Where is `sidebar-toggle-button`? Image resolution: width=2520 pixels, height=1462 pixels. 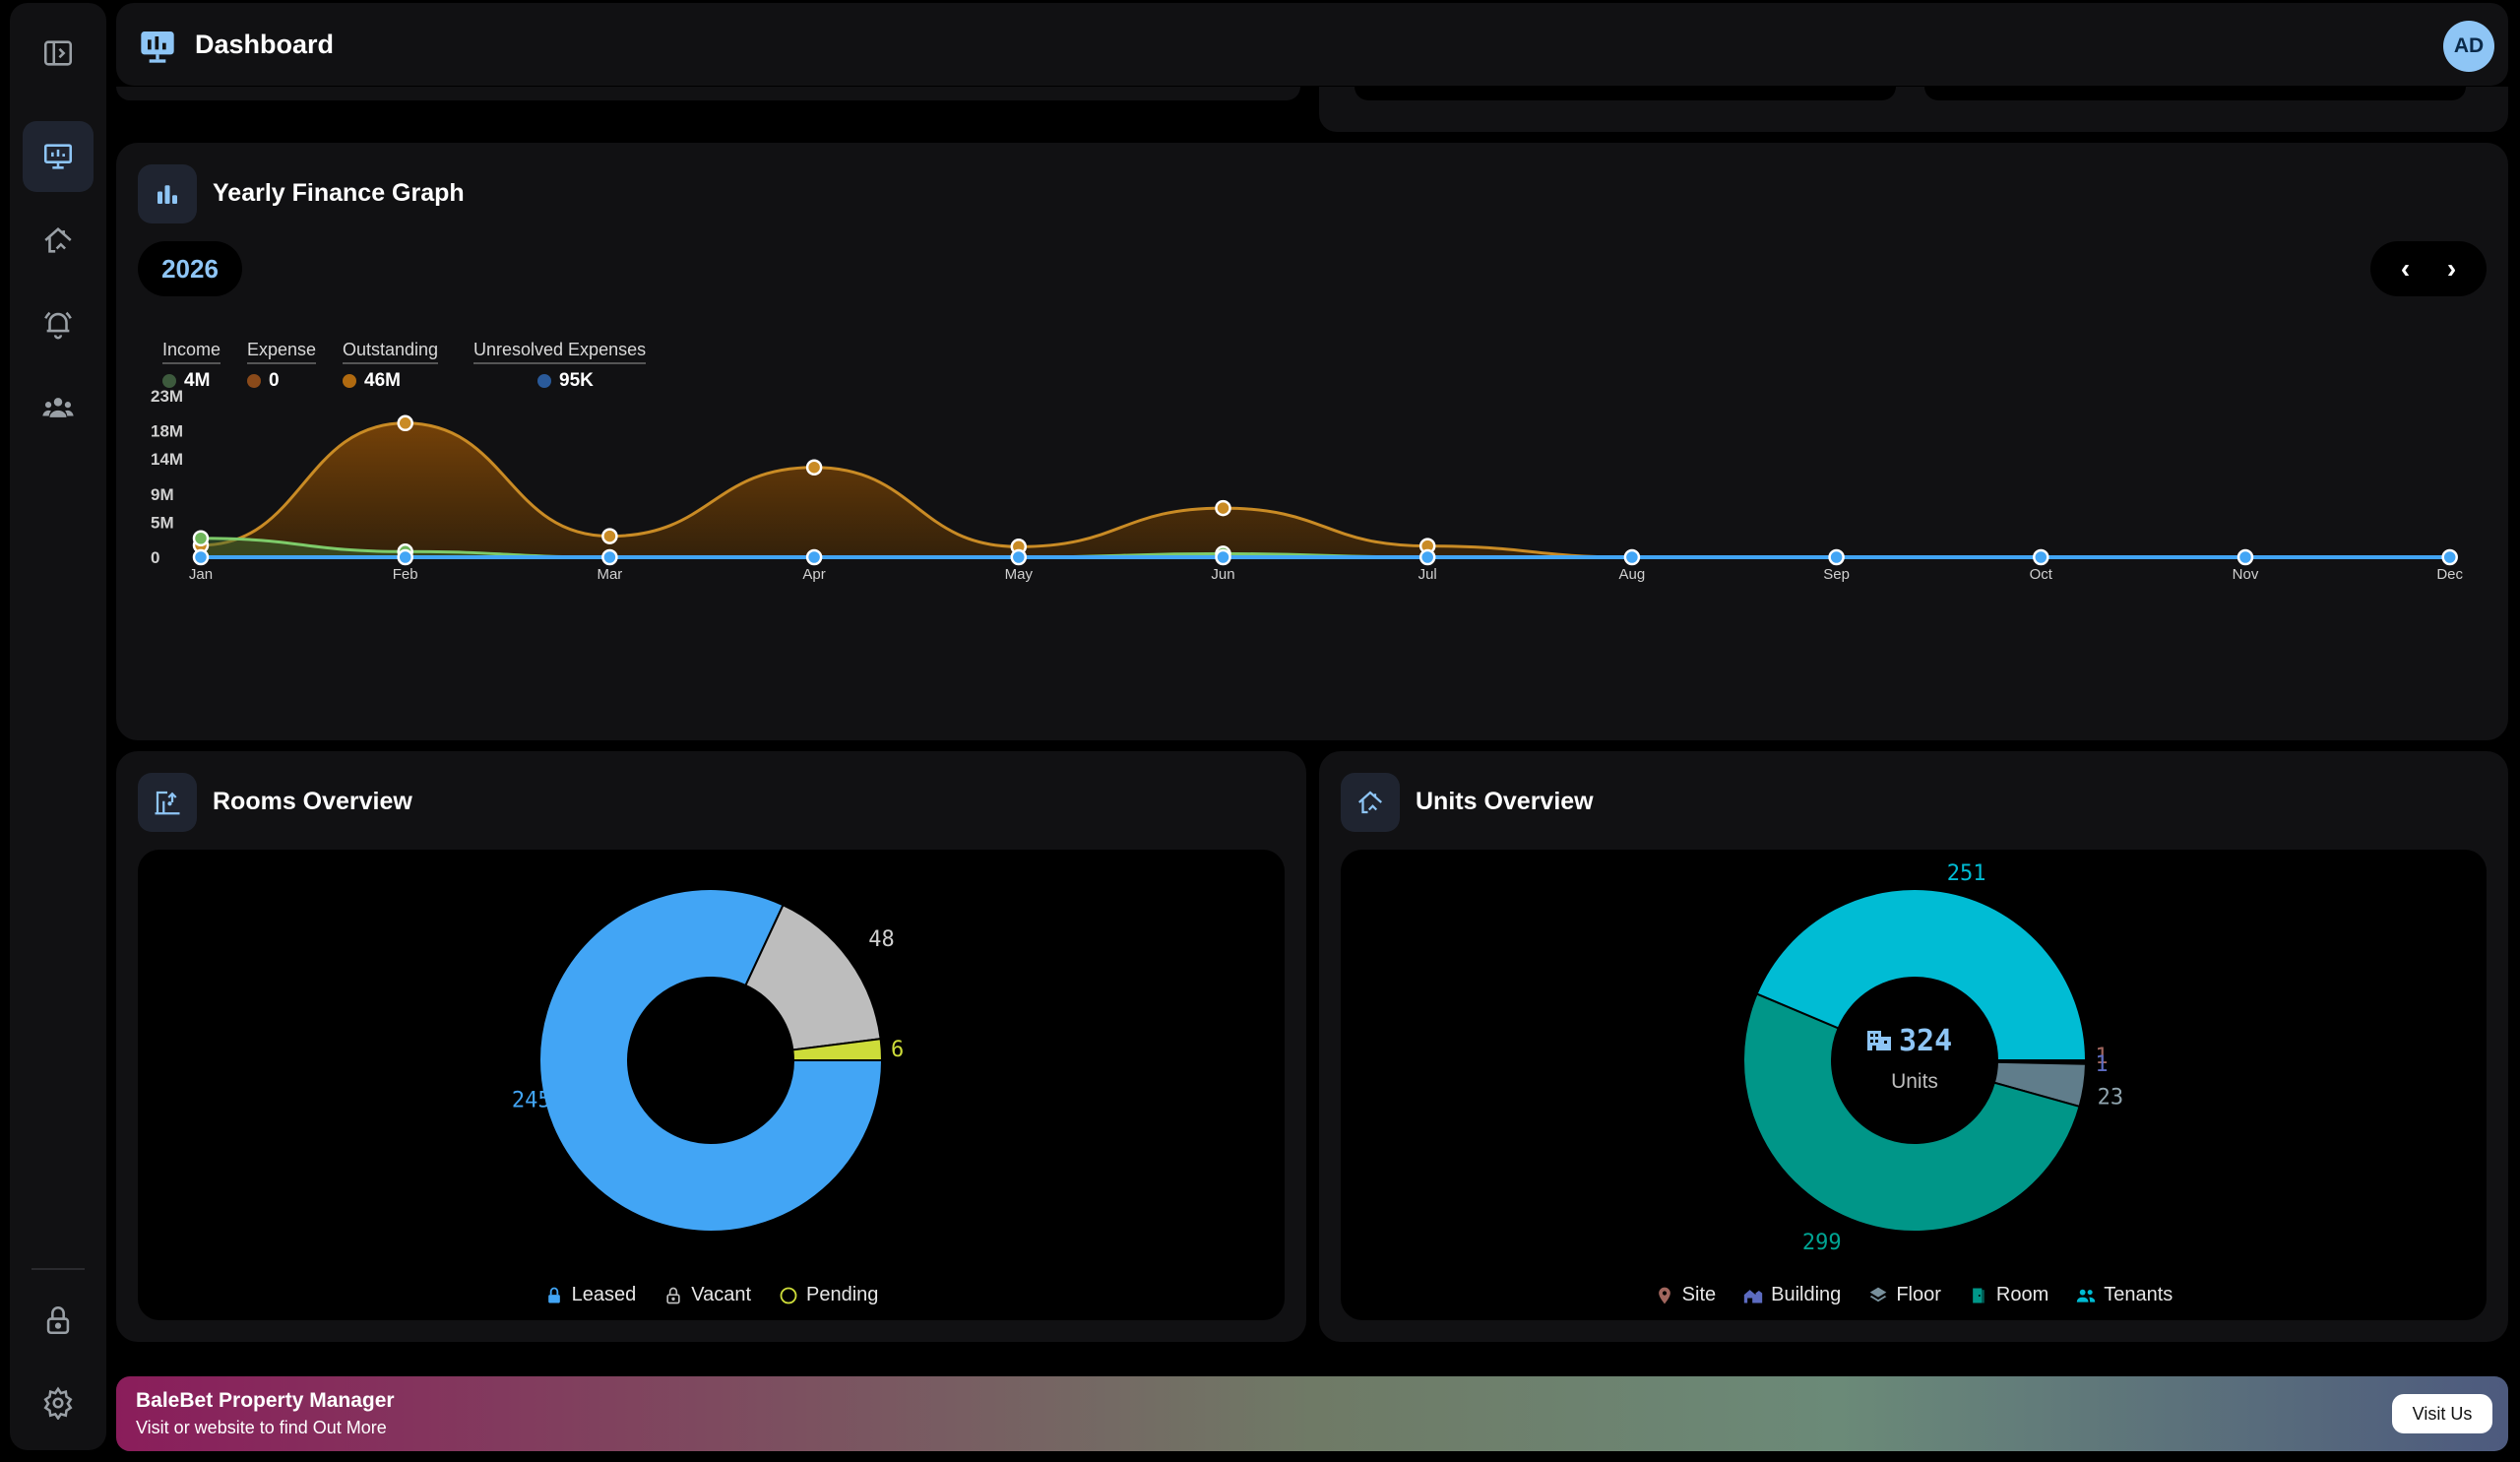 sidebar-toggle-button is located at coordinates (58, 53).